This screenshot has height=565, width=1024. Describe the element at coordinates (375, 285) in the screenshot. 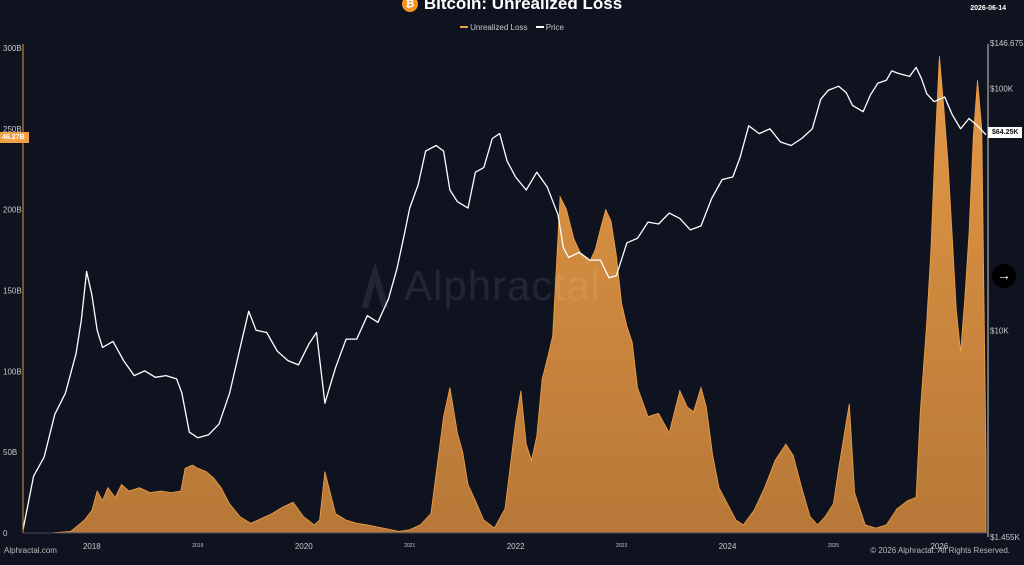

I see `alphractal-logo-icon` at that location.